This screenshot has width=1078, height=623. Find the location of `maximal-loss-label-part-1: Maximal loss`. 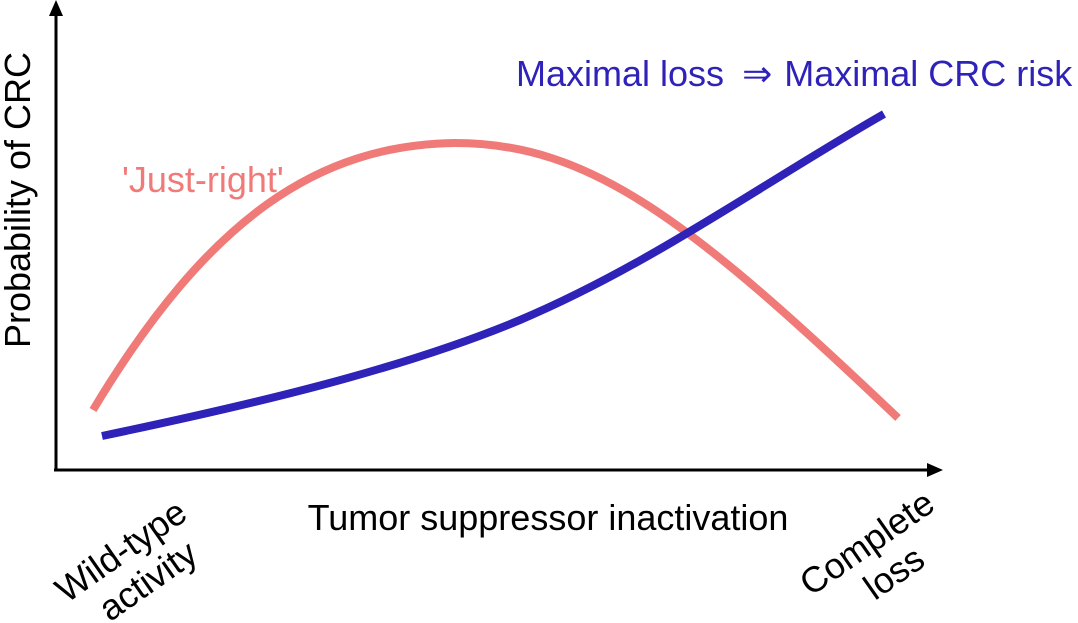

maximal-loss-label-part-1: Maximal loss is located at coordinates (620, 73).